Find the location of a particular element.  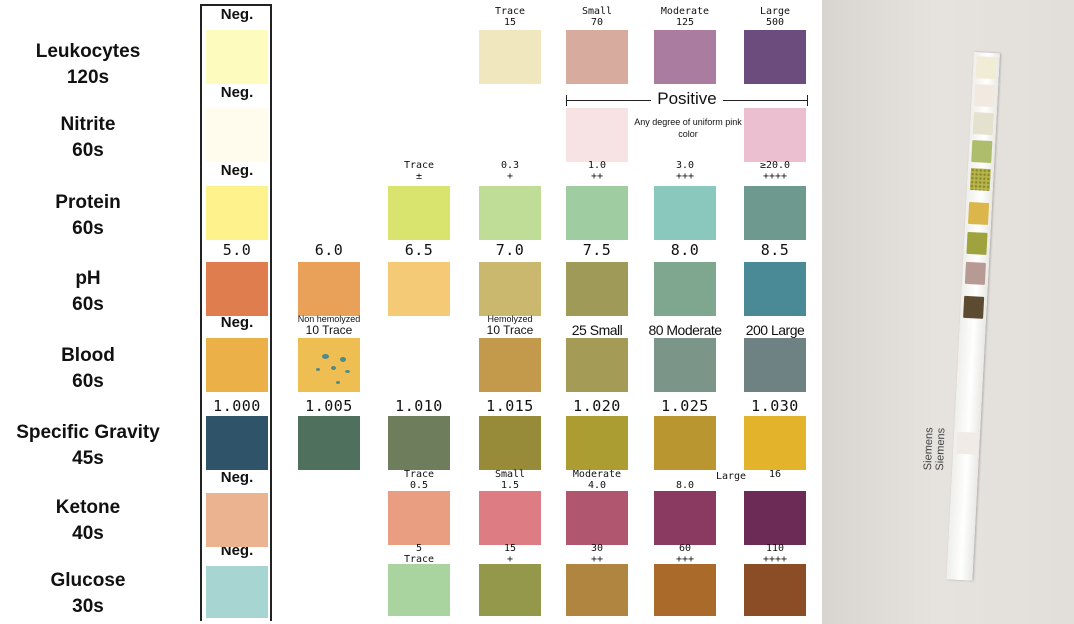

negative-column-frame is located at coordinates (236, 312).